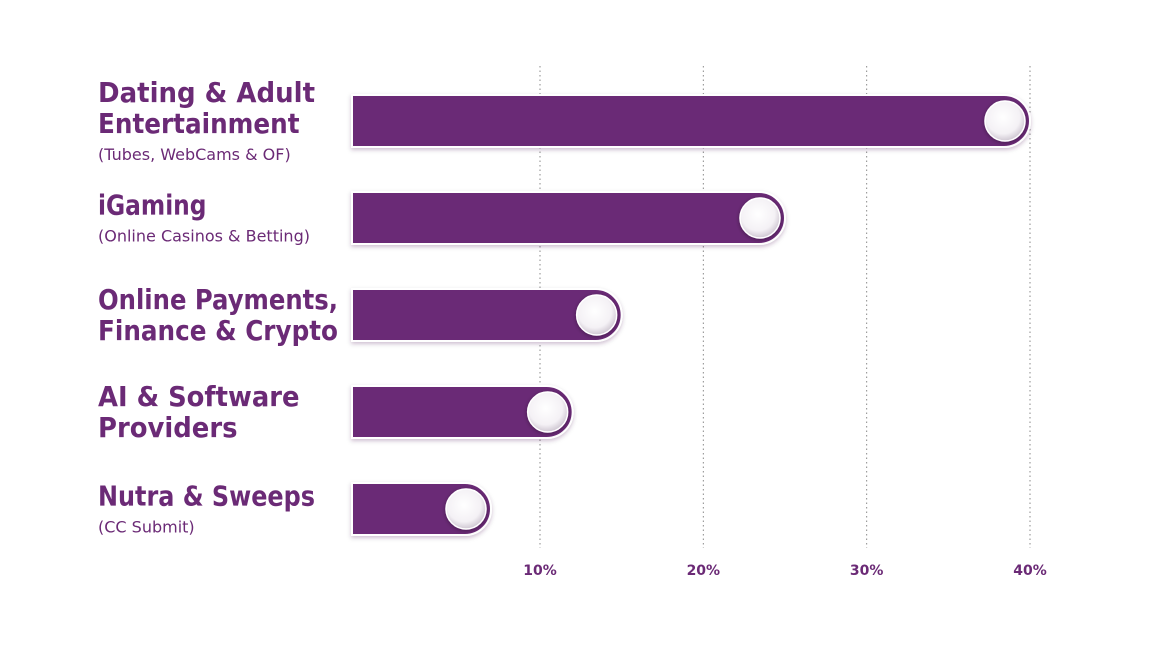 The height and width of the screenshot is (650, 1150). I want to click on category-title: Dating & Adult, so click(206, 92).